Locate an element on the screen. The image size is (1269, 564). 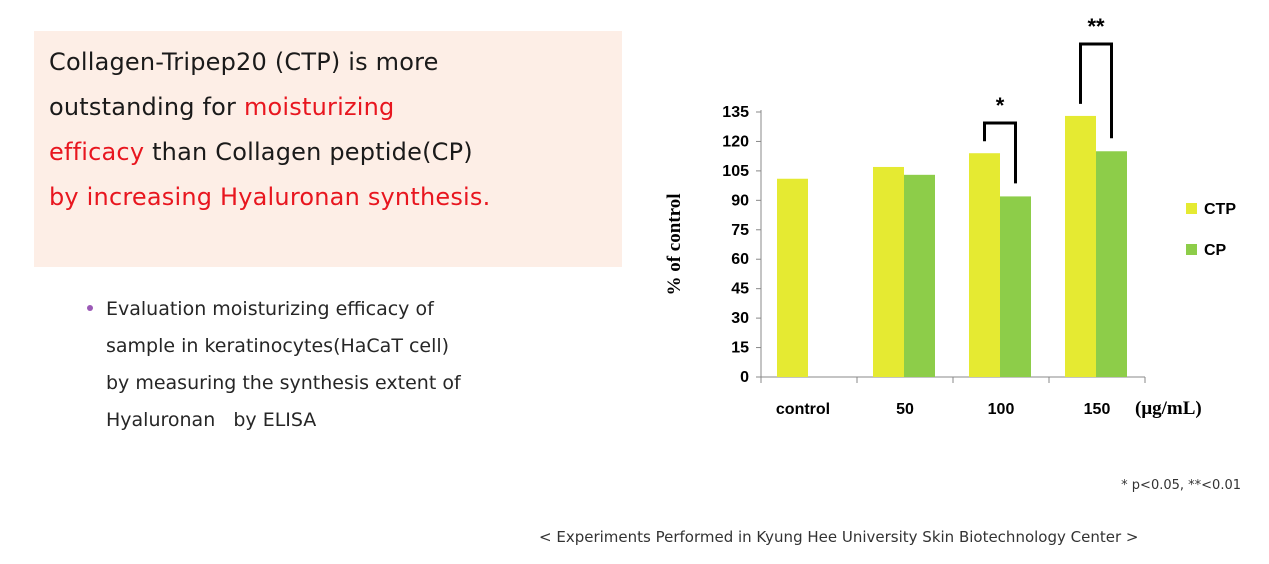
headline-line-2: outstanding for moisturizing is located at coordinates (222, 107).